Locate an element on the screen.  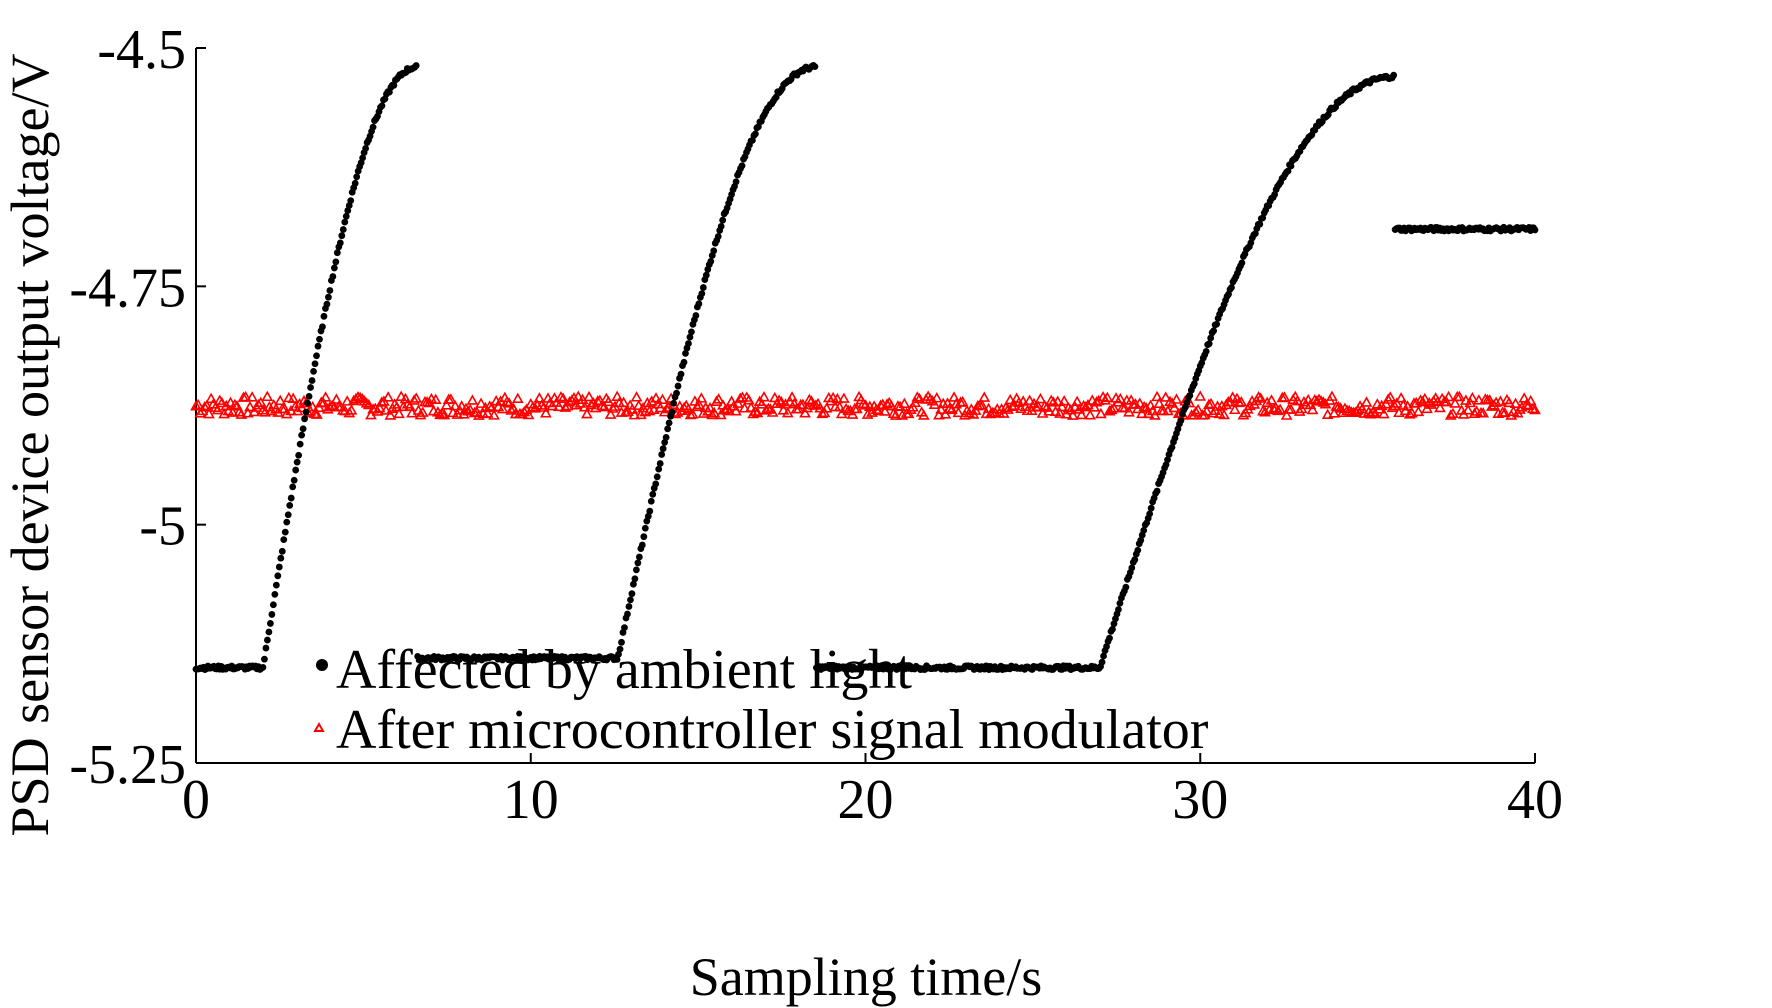
legend-marker-modulator is located at coordinates (319, 726).